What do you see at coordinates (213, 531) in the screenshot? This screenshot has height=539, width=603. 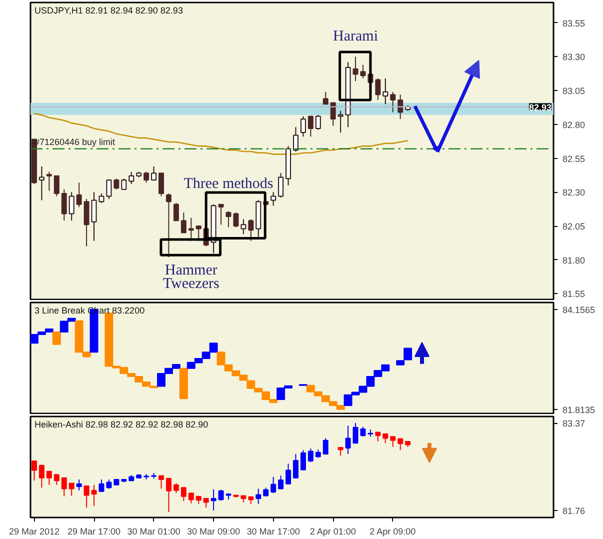 I see `x-tick-label: 30 Mar 09:00` at bounding box center [213, 531].